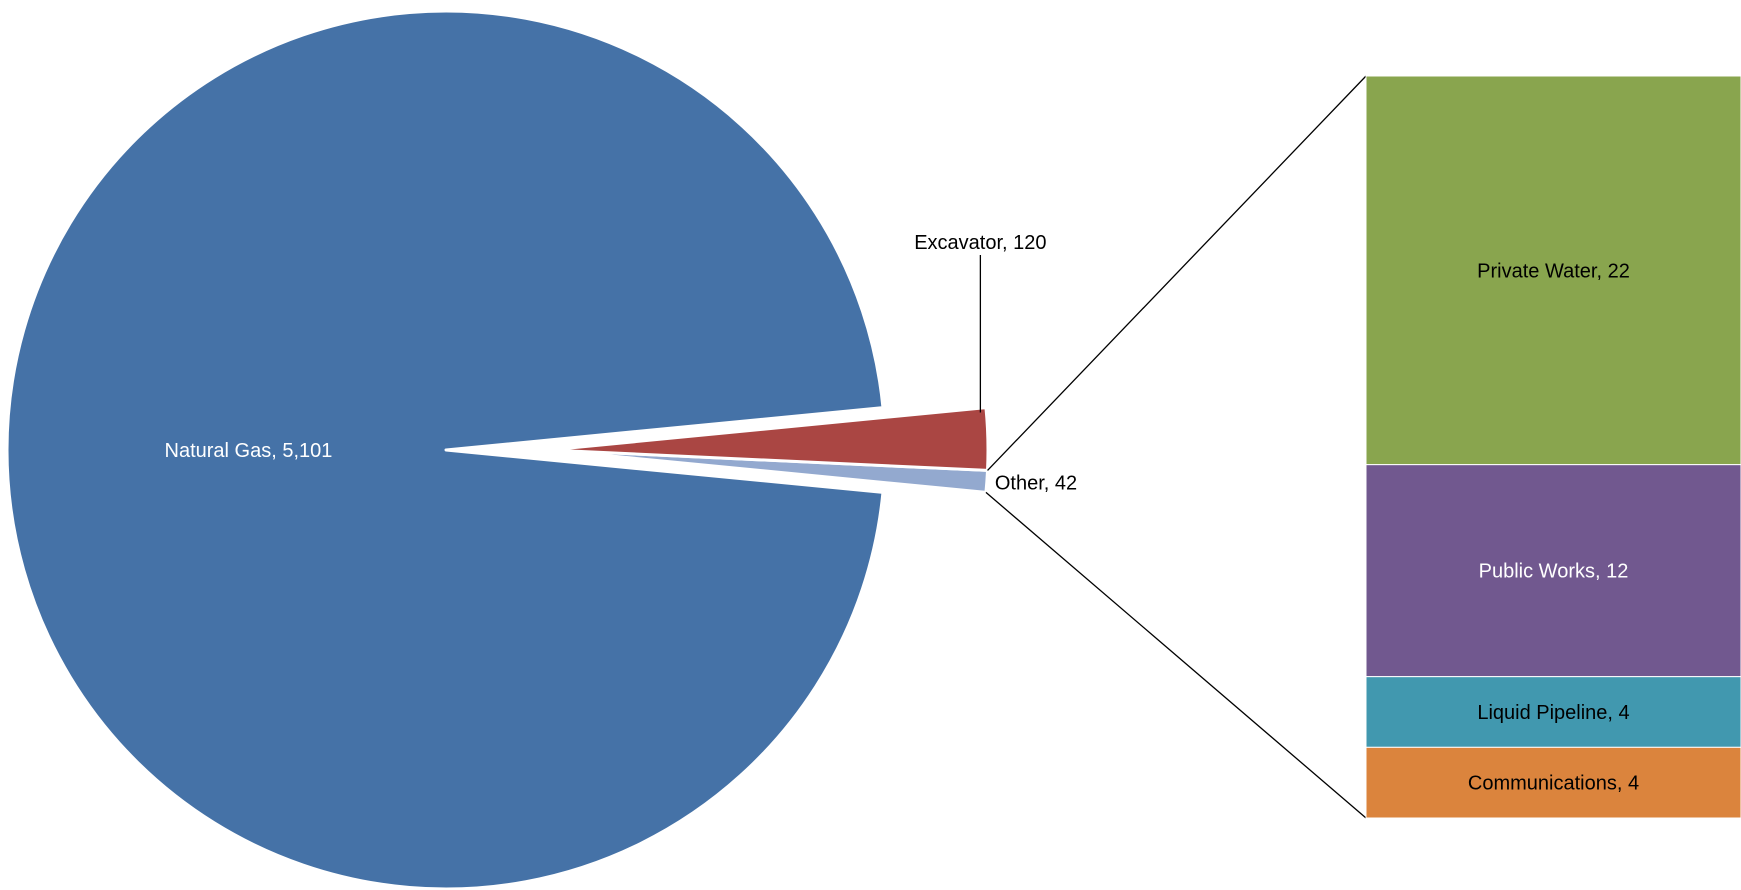 The height and width of the screenshot is (890, 1741). I want to click on public-works-label: Public Works, 12, so click(1554, 572).